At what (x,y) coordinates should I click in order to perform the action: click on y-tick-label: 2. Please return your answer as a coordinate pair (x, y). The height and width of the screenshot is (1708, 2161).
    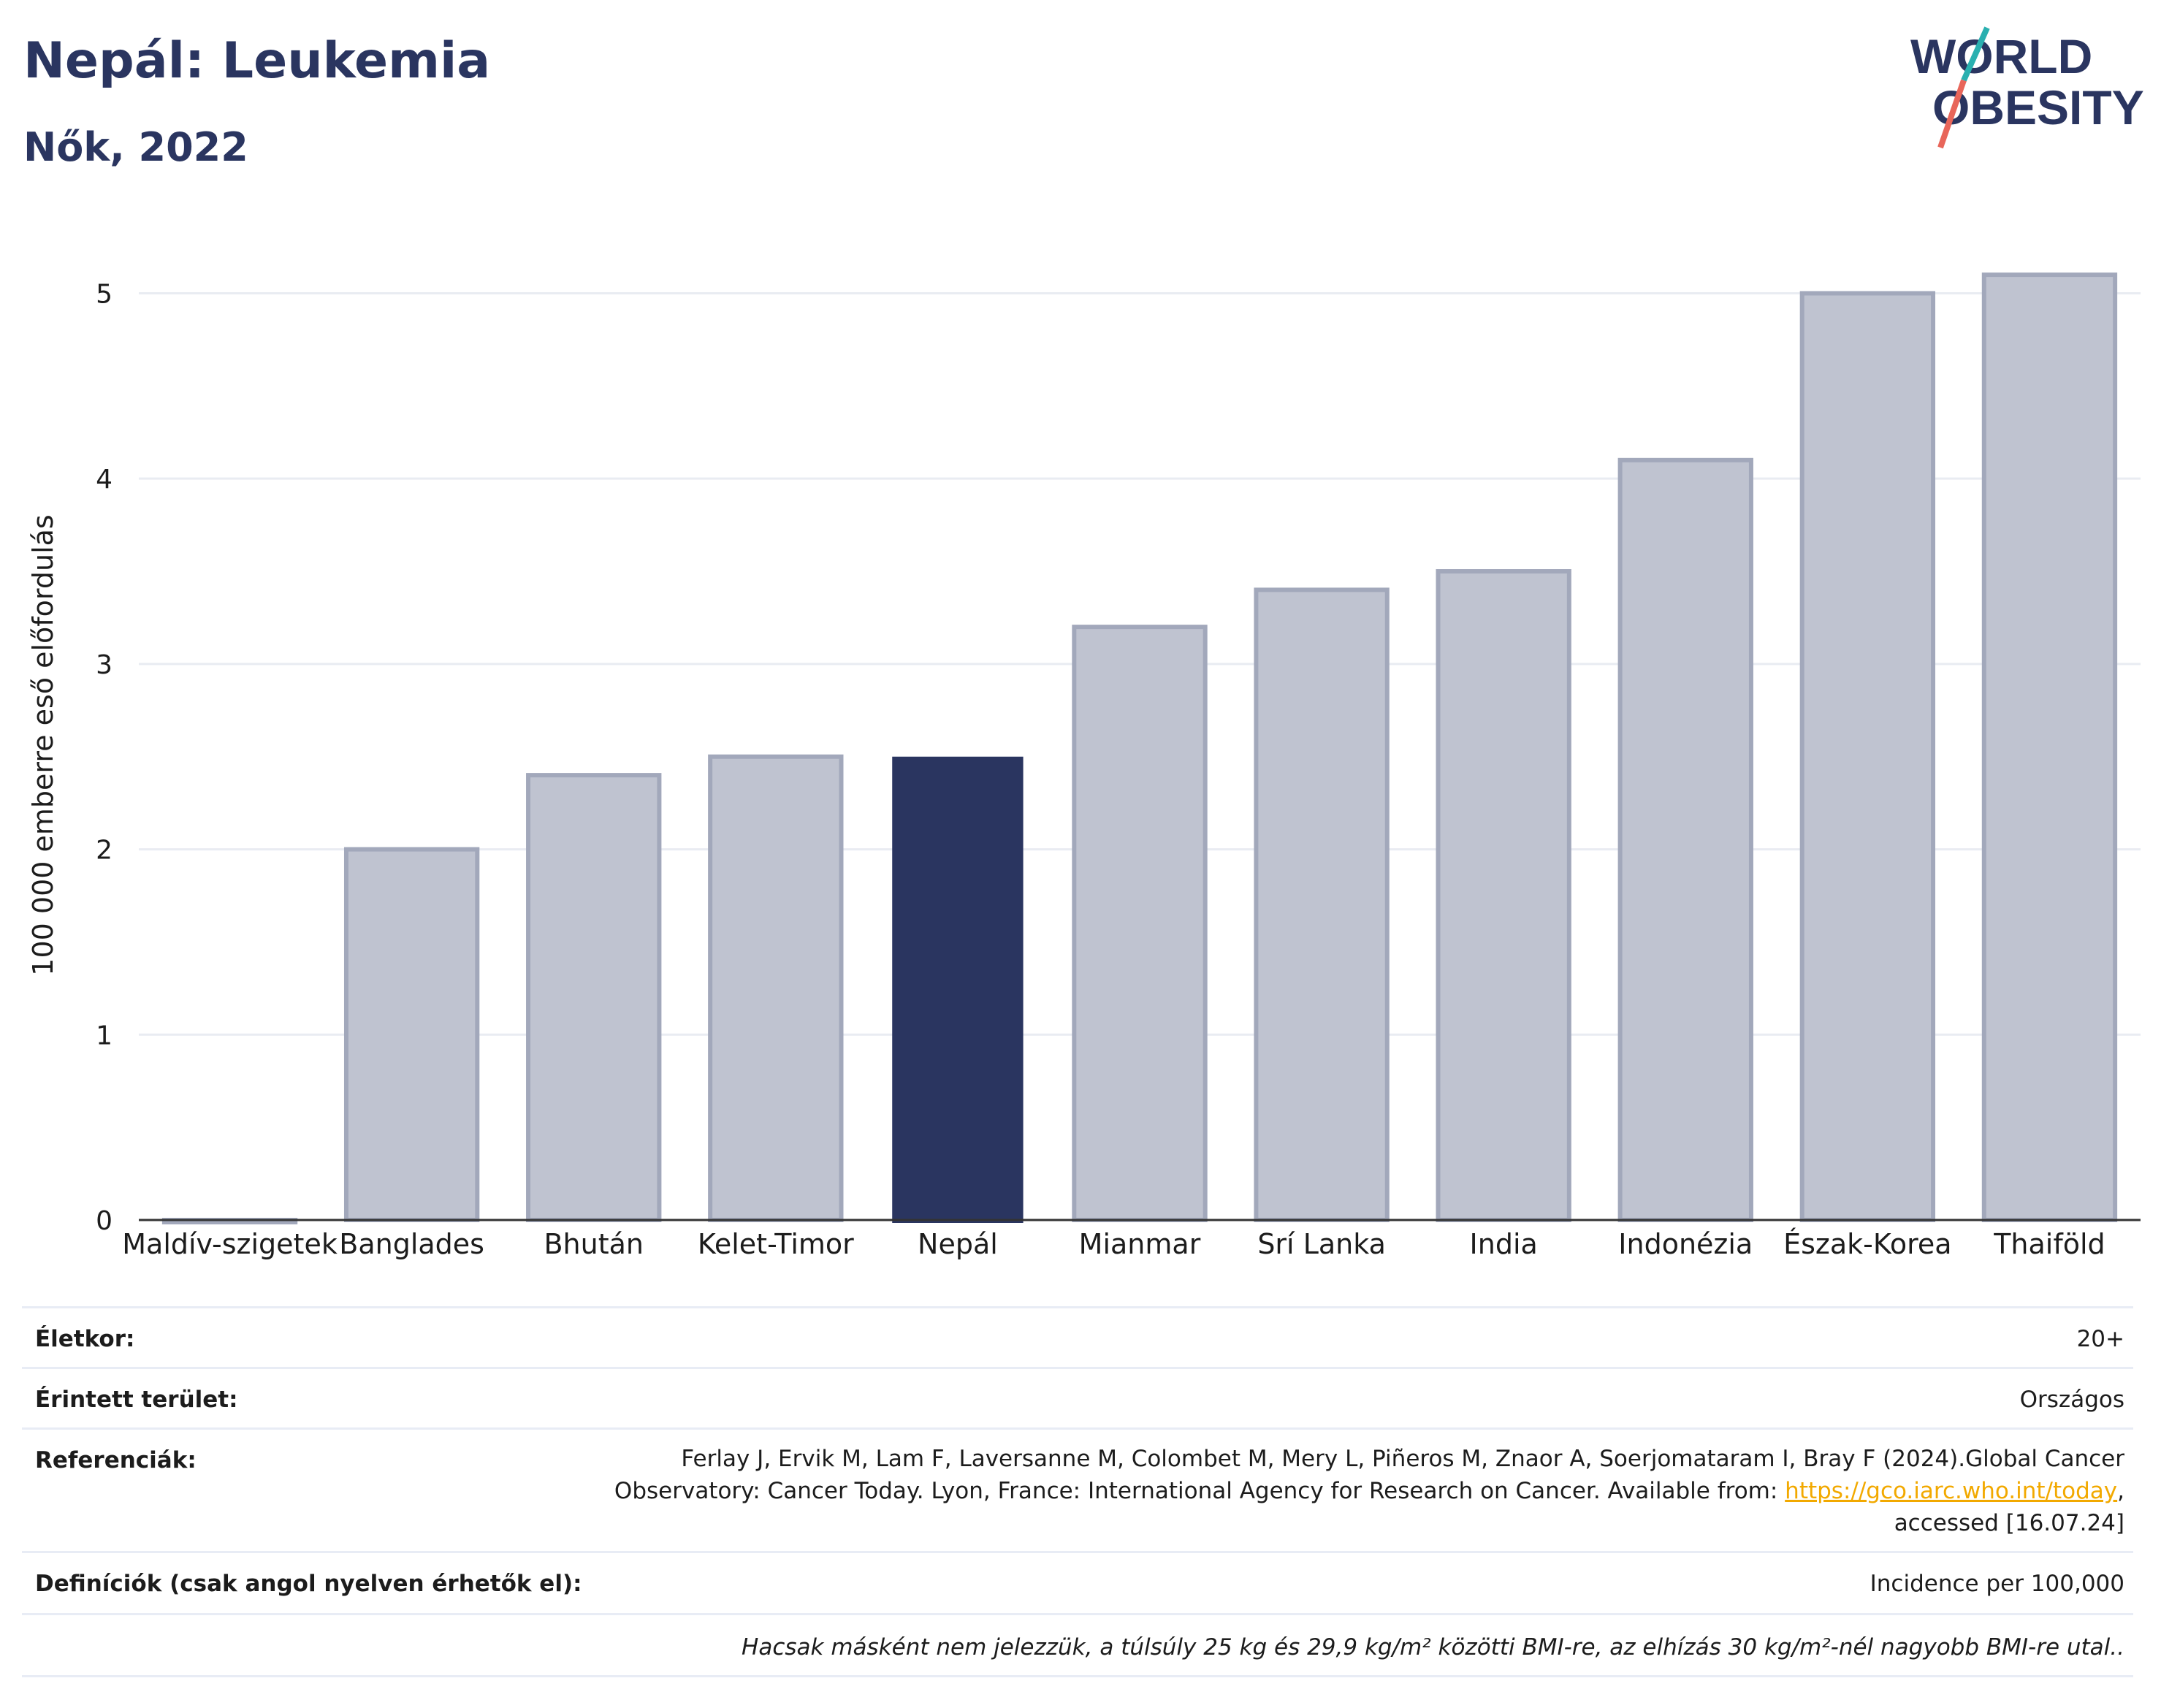
    Looking at the image, I should click on (105, 851).